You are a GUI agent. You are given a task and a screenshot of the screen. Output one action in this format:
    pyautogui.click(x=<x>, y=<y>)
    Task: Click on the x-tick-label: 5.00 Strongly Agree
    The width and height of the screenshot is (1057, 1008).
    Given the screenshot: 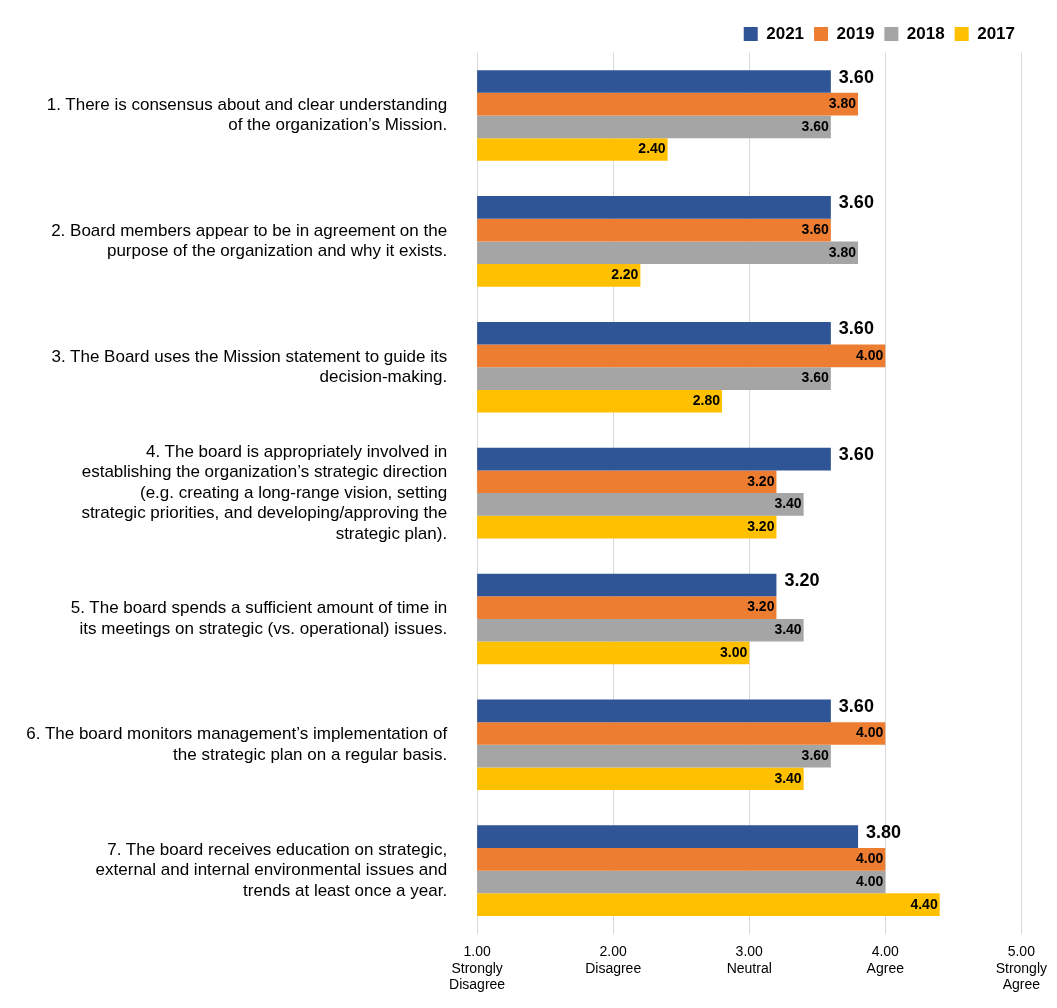 What is the action you would take?
    pyautogui.click(x=1021, y=967)
    